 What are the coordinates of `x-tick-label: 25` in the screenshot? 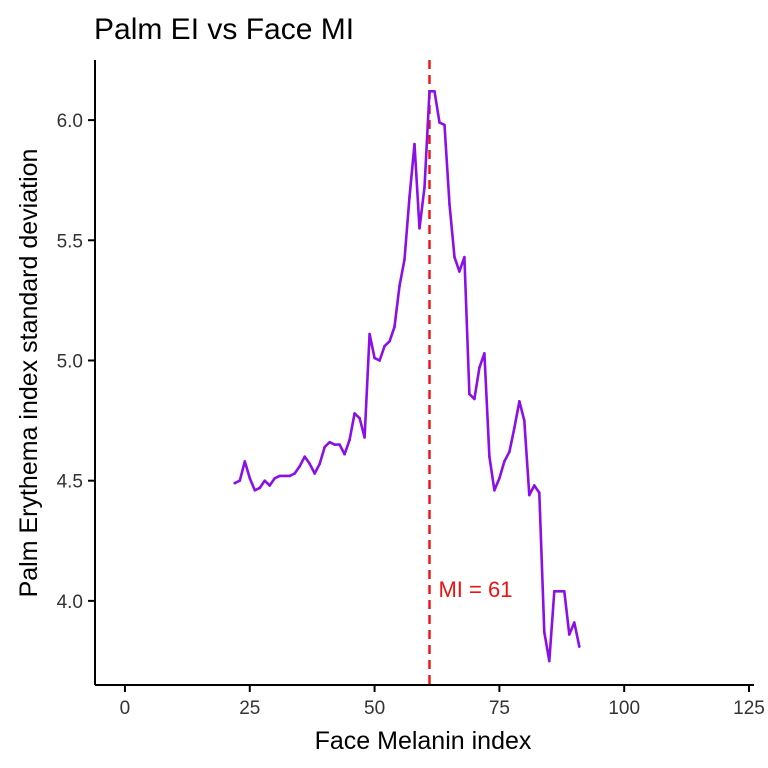 It's located at (249, 708).